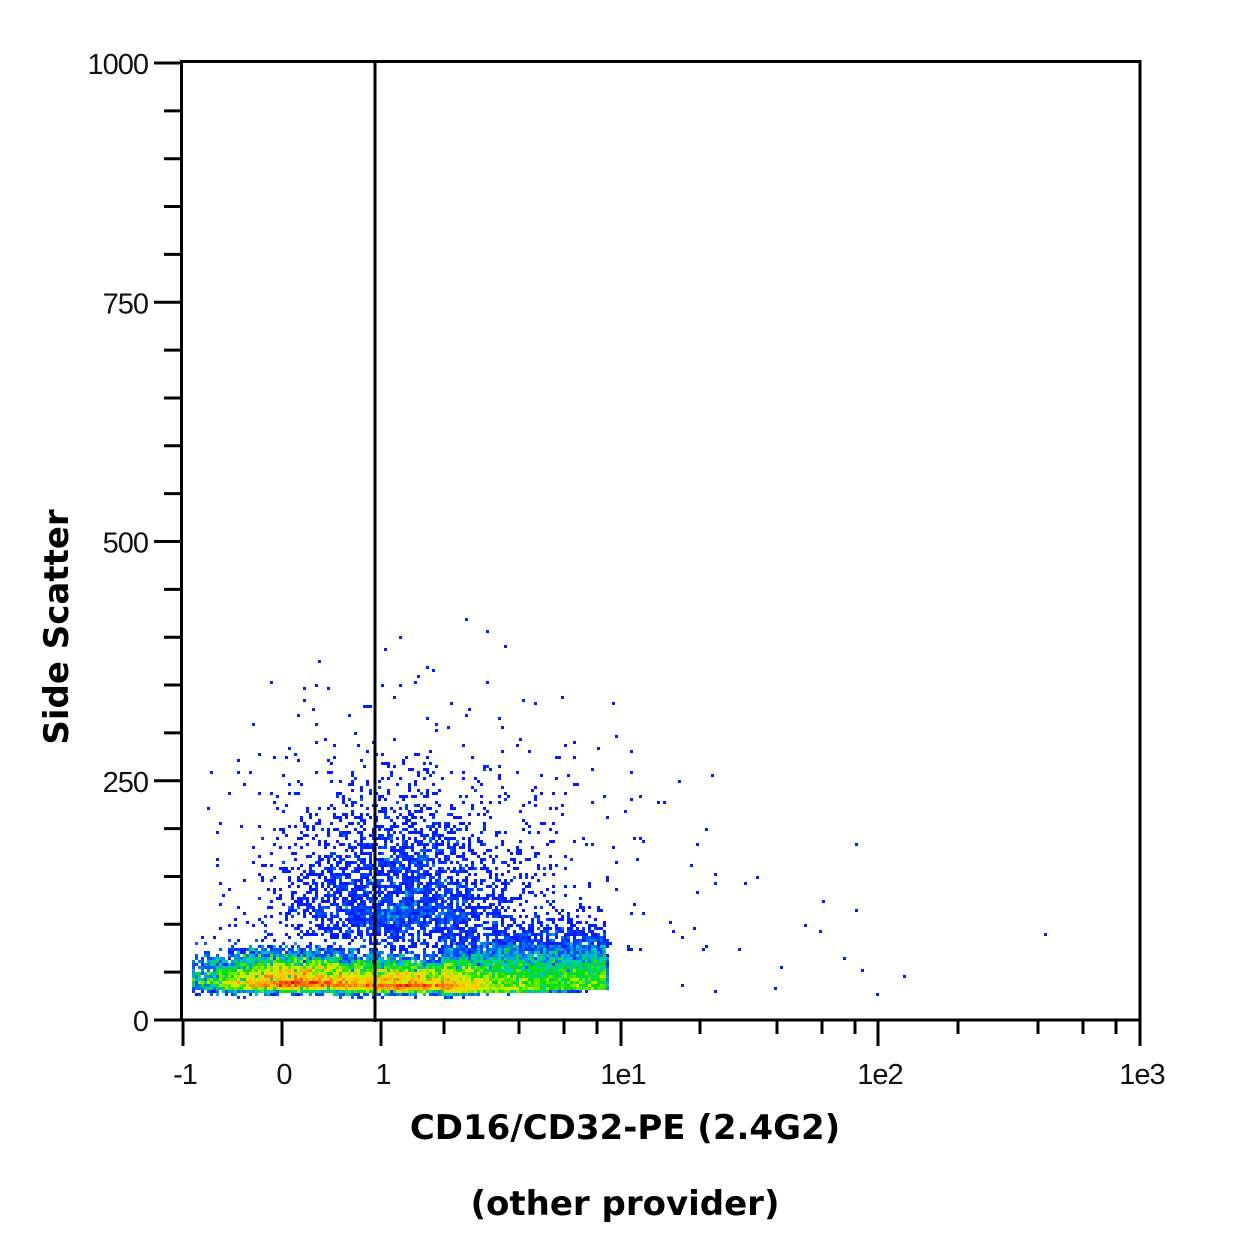 The image size is (1250, 1250). What do you see at coordinates (879, 1075) in the screenshot?
I see `x-tick-label: 1e2` at bounding box center [879, 1075].